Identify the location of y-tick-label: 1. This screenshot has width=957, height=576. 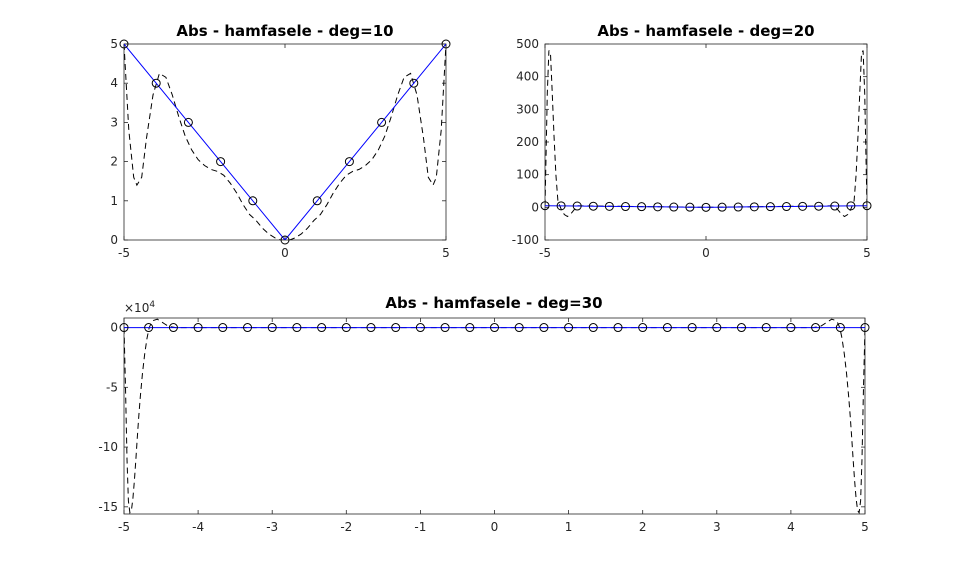
(114, 201).